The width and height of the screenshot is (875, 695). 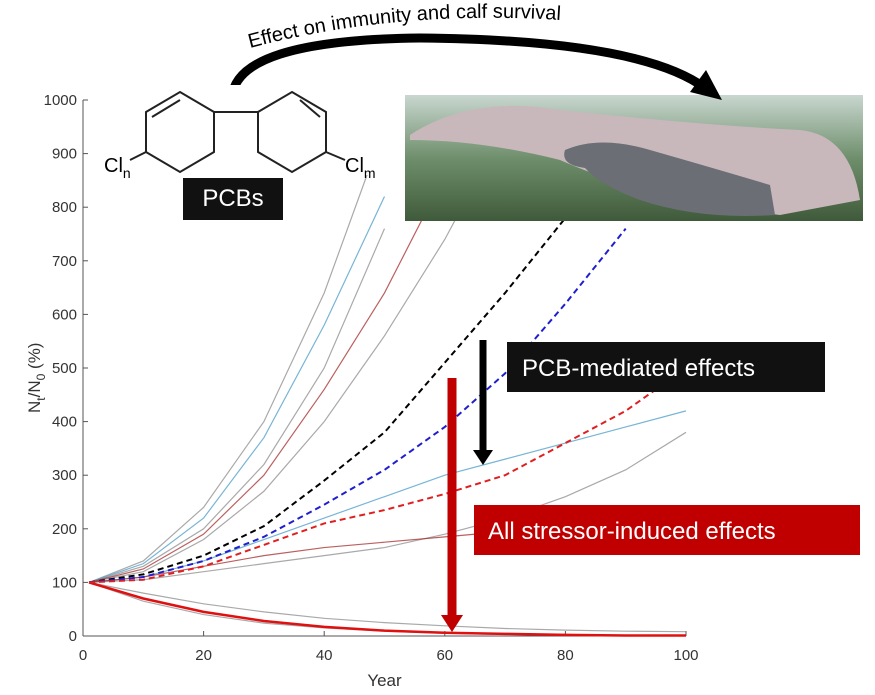 What do you see at coordinates (565, 655) in the screenshot?
I see `x-tick-label: 80` at bounding box center [565, 655].